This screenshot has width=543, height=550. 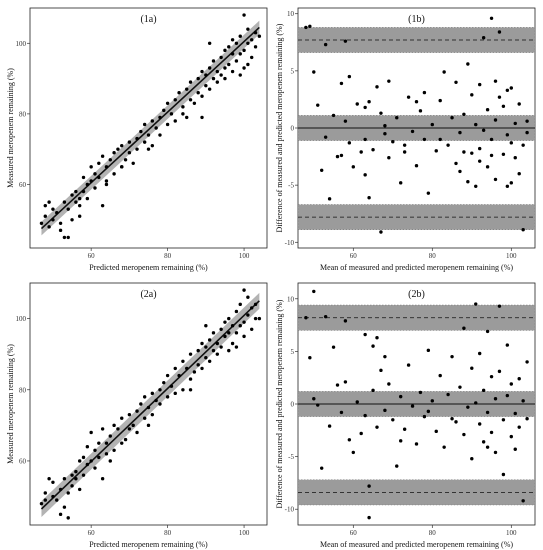 I want to click on panel-1a-y-tick-label: 60, so click(x=23, y=185).